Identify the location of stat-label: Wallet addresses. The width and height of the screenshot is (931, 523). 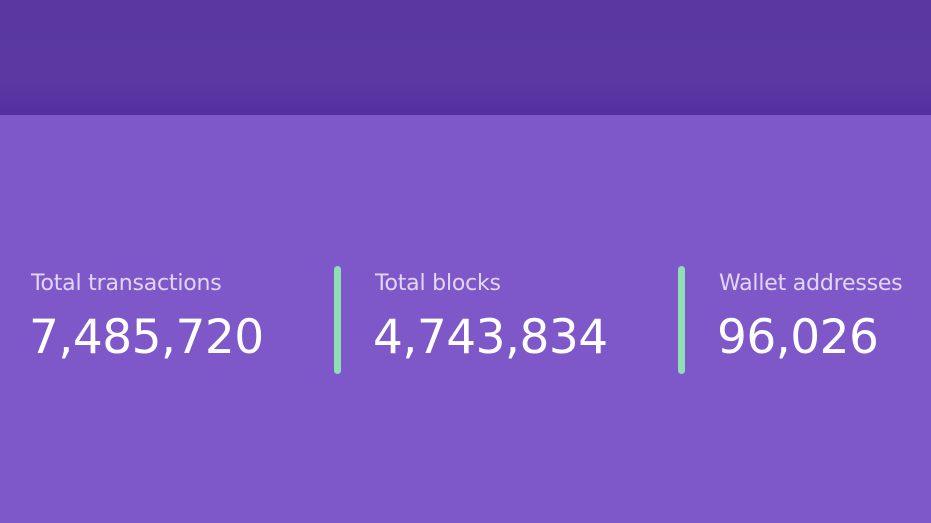
(811, 283).